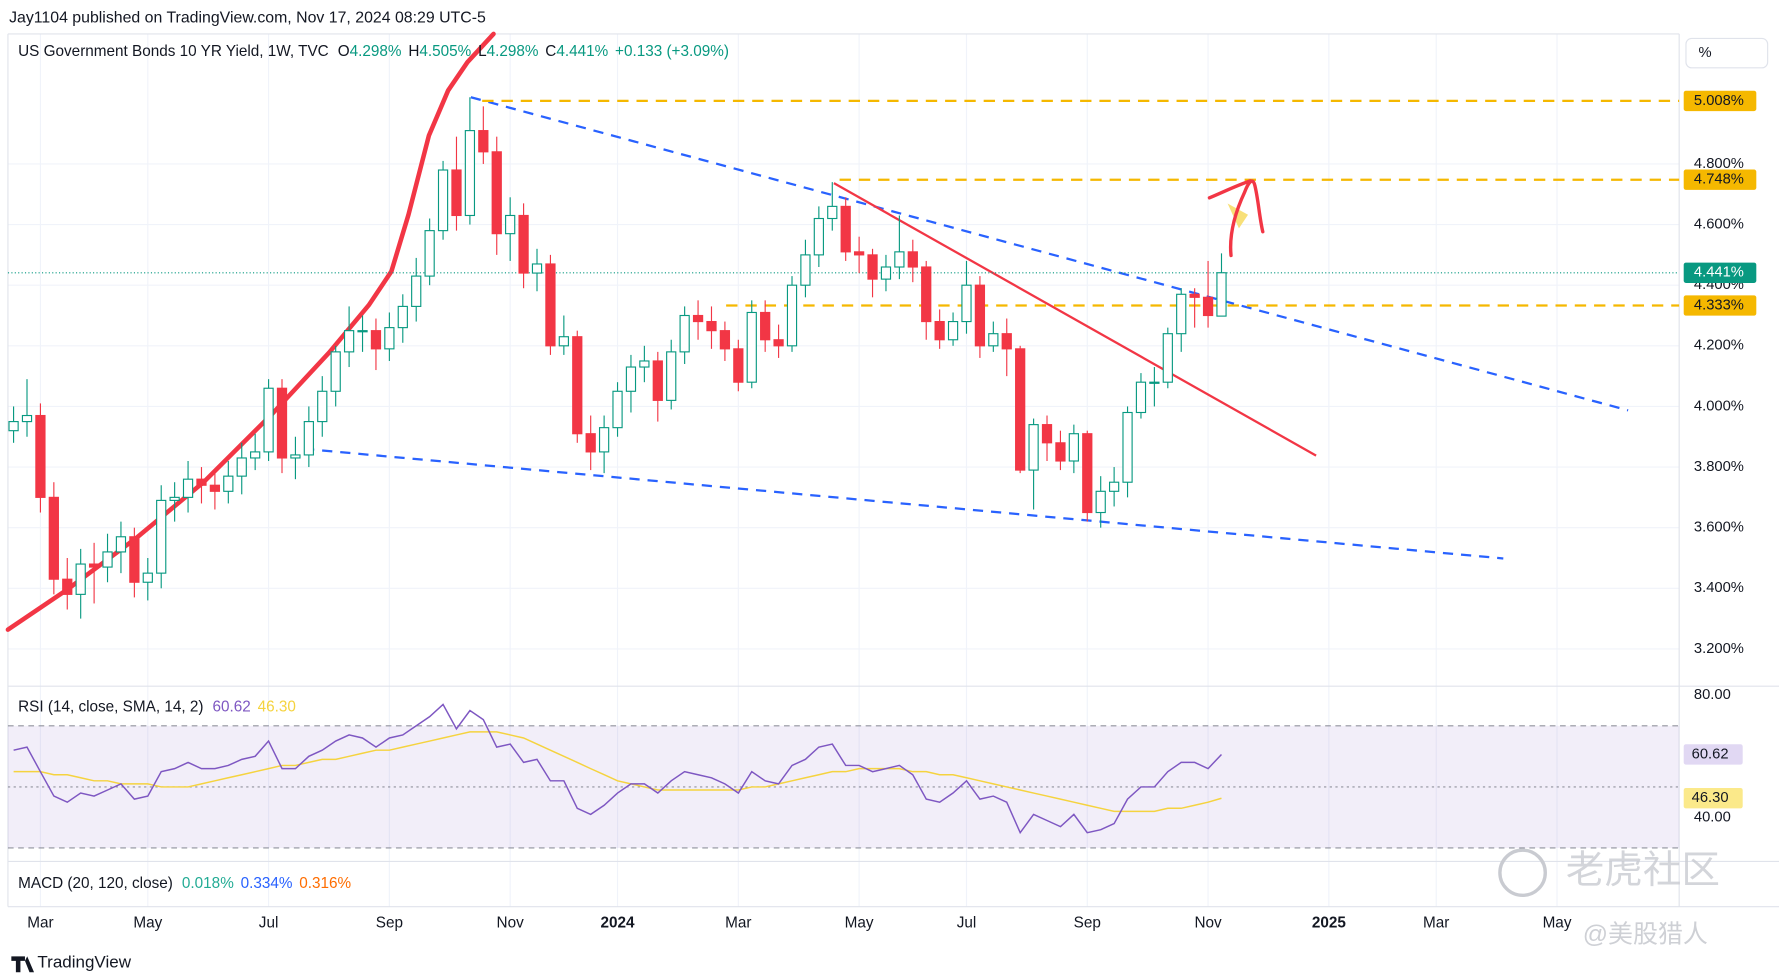 Image resolution: width=1779 pixels, height=979 pixels. I want to click on rsi-legend-sma: 46.30, so click(277, 707).